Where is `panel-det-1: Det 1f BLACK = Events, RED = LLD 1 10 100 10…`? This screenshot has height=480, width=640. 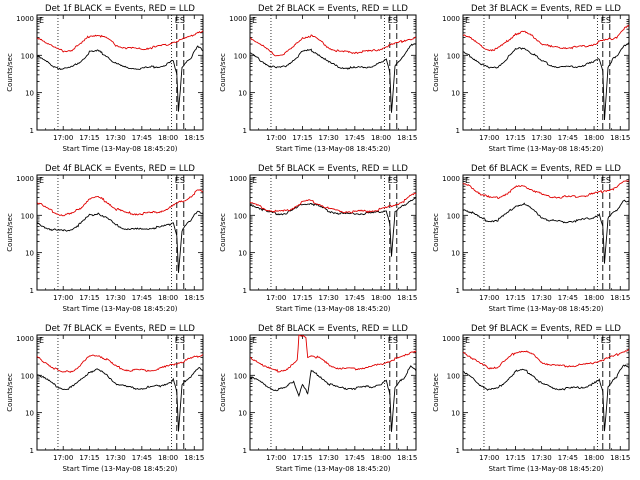
panel-det-1: Det 1f BLACK = Events, RED = LLD 1 10 100 10… is located at coordinates (105, 78).